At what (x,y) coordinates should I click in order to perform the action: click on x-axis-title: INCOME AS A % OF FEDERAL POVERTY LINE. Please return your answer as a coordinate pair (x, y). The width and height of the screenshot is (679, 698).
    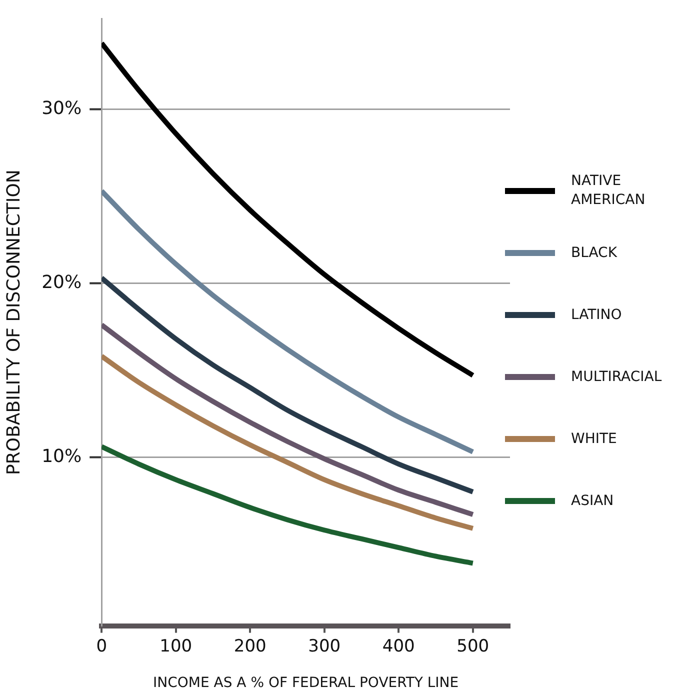
    Looking at the image, I should click on (305, 683).